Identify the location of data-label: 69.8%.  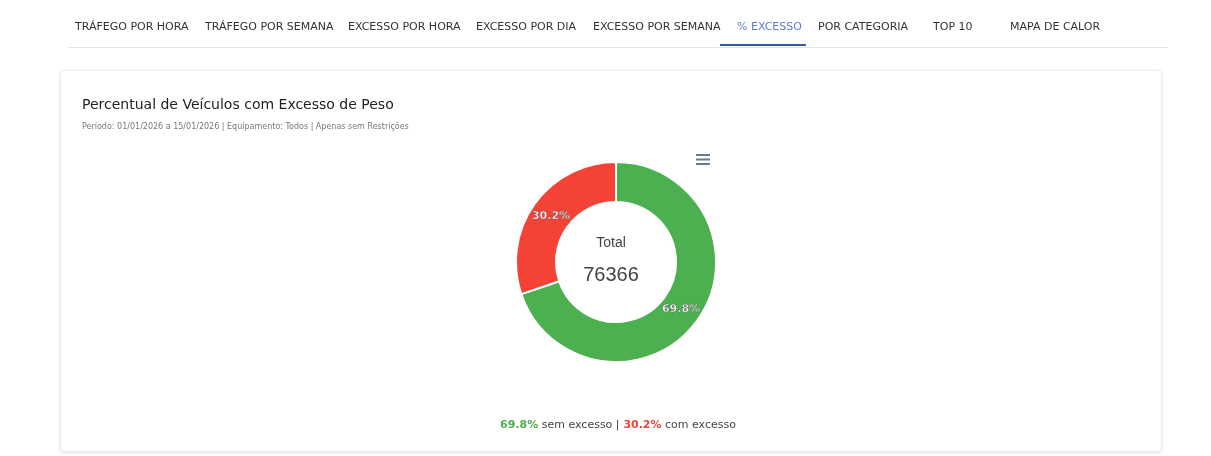
(681, 309).